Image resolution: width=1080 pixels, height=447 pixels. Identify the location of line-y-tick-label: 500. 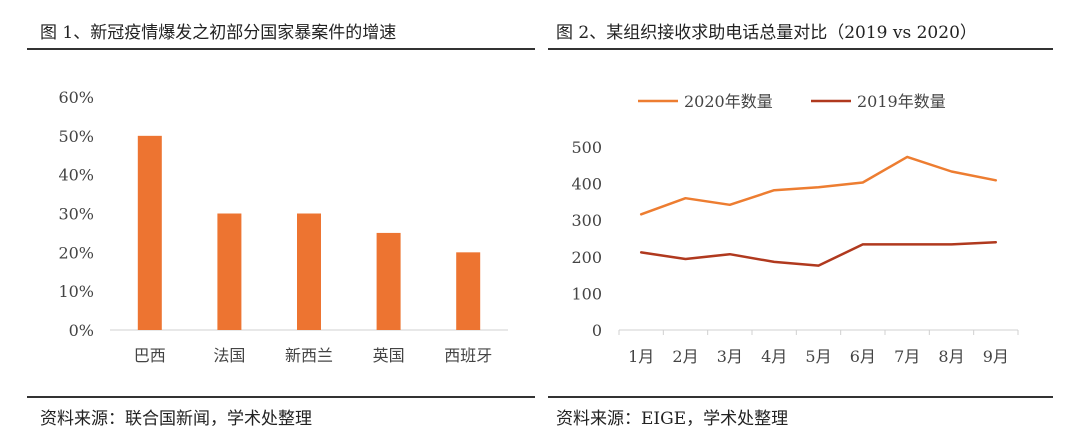
(586, 147).